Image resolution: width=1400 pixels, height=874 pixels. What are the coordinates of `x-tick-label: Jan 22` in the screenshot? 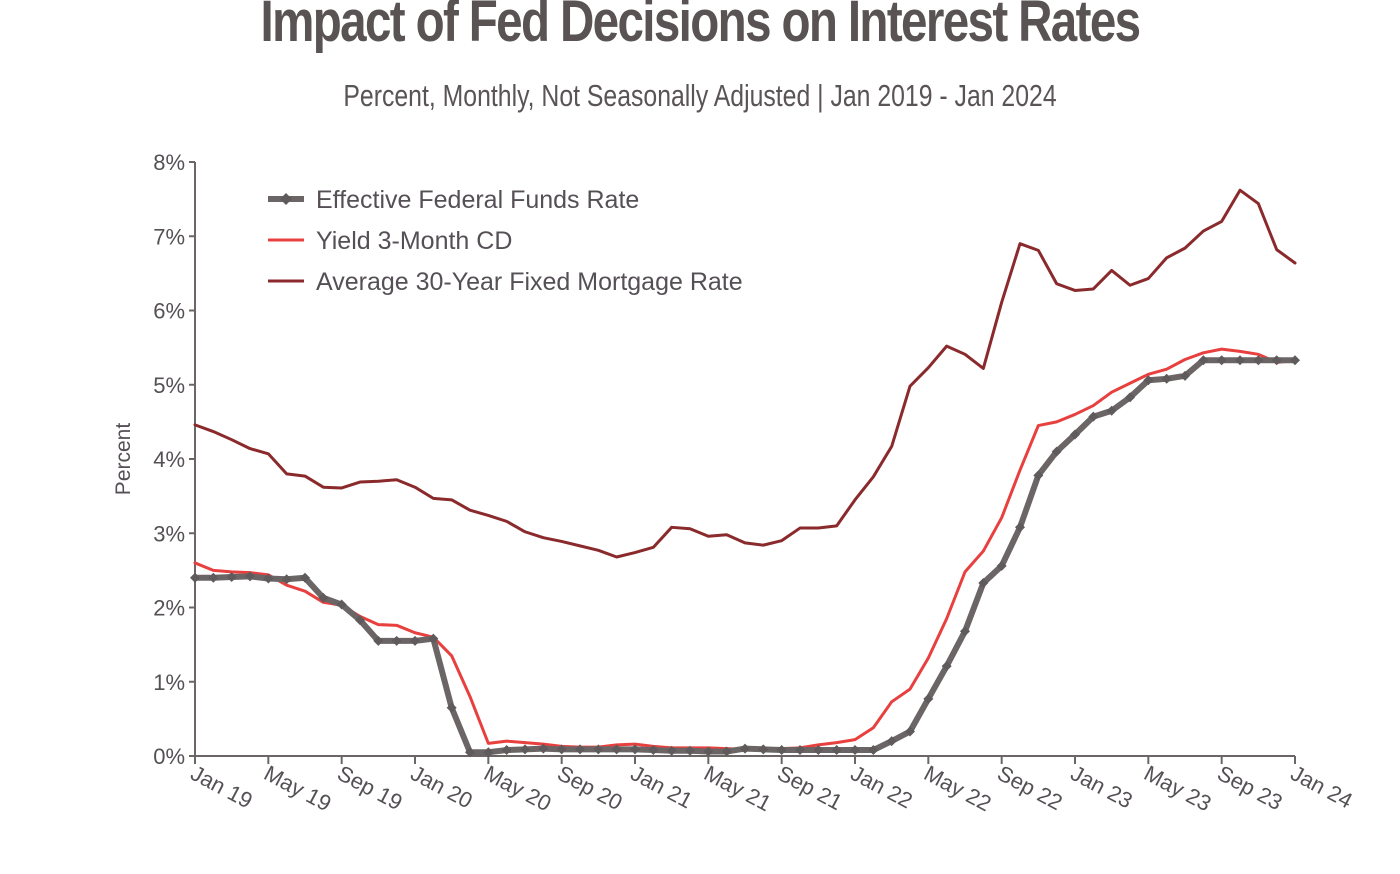 It's located at (882, 786).